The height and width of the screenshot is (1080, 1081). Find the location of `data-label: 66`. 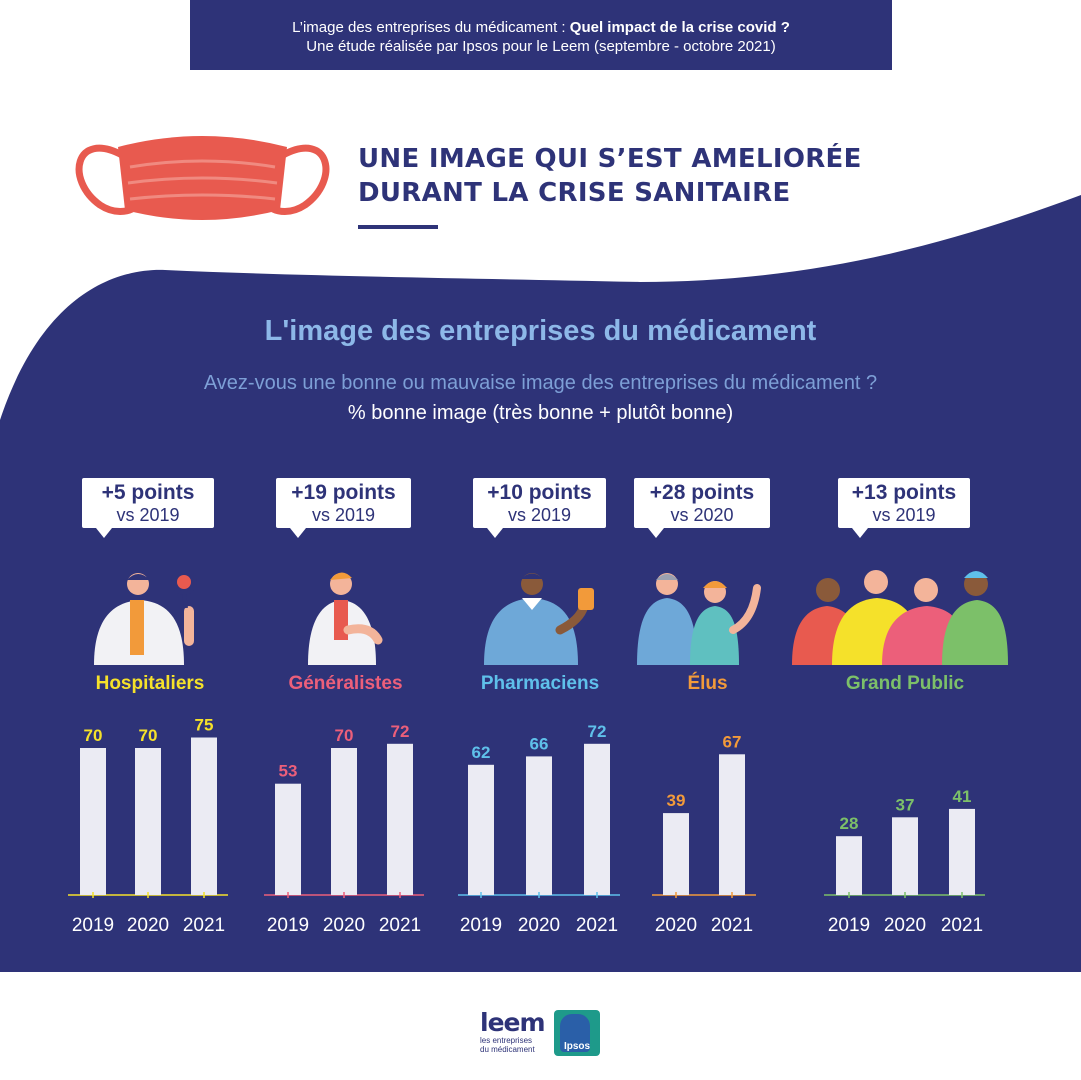

data-label: 66 is located at coordinates (539, 743).